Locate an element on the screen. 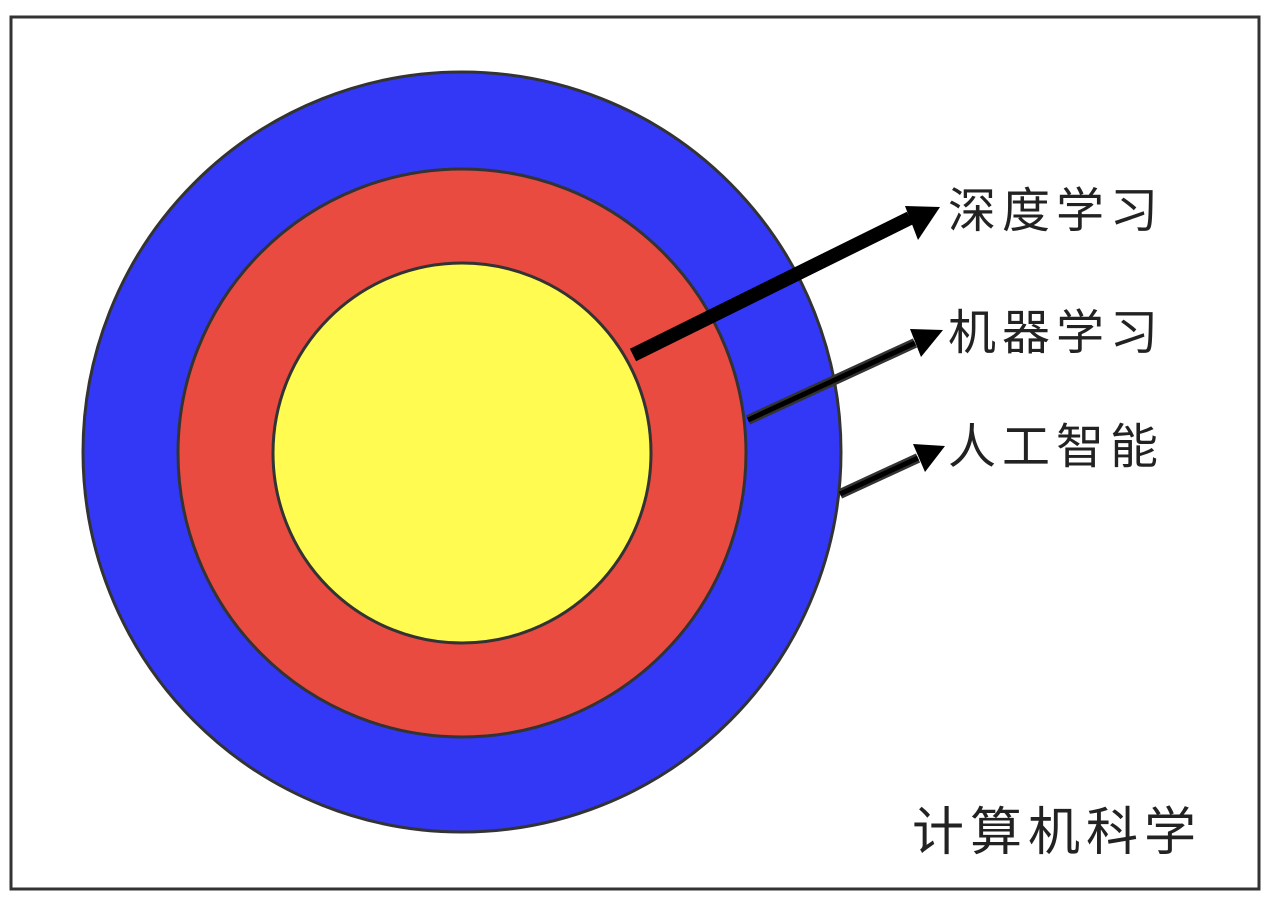 The image size is (1270, 908). label-machine-learning: 机器学习 is located at coordinates (1056, 333).